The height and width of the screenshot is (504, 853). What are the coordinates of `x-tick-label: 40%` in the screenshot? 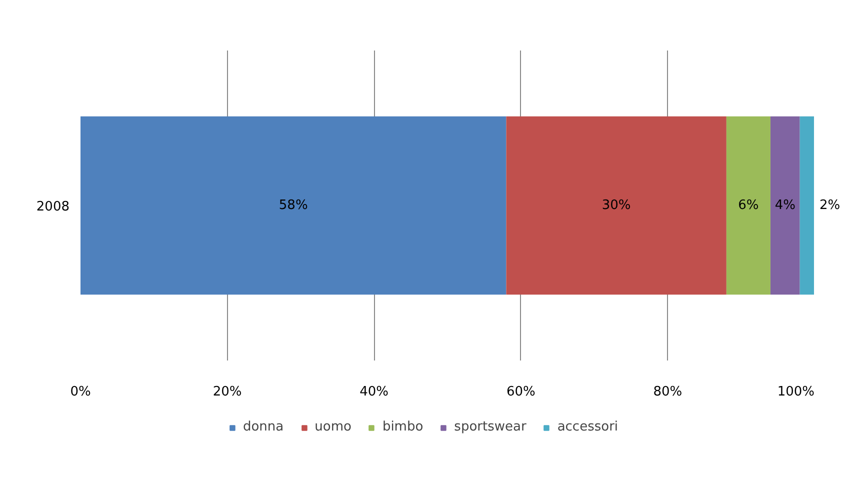 It's located at (374, 392).